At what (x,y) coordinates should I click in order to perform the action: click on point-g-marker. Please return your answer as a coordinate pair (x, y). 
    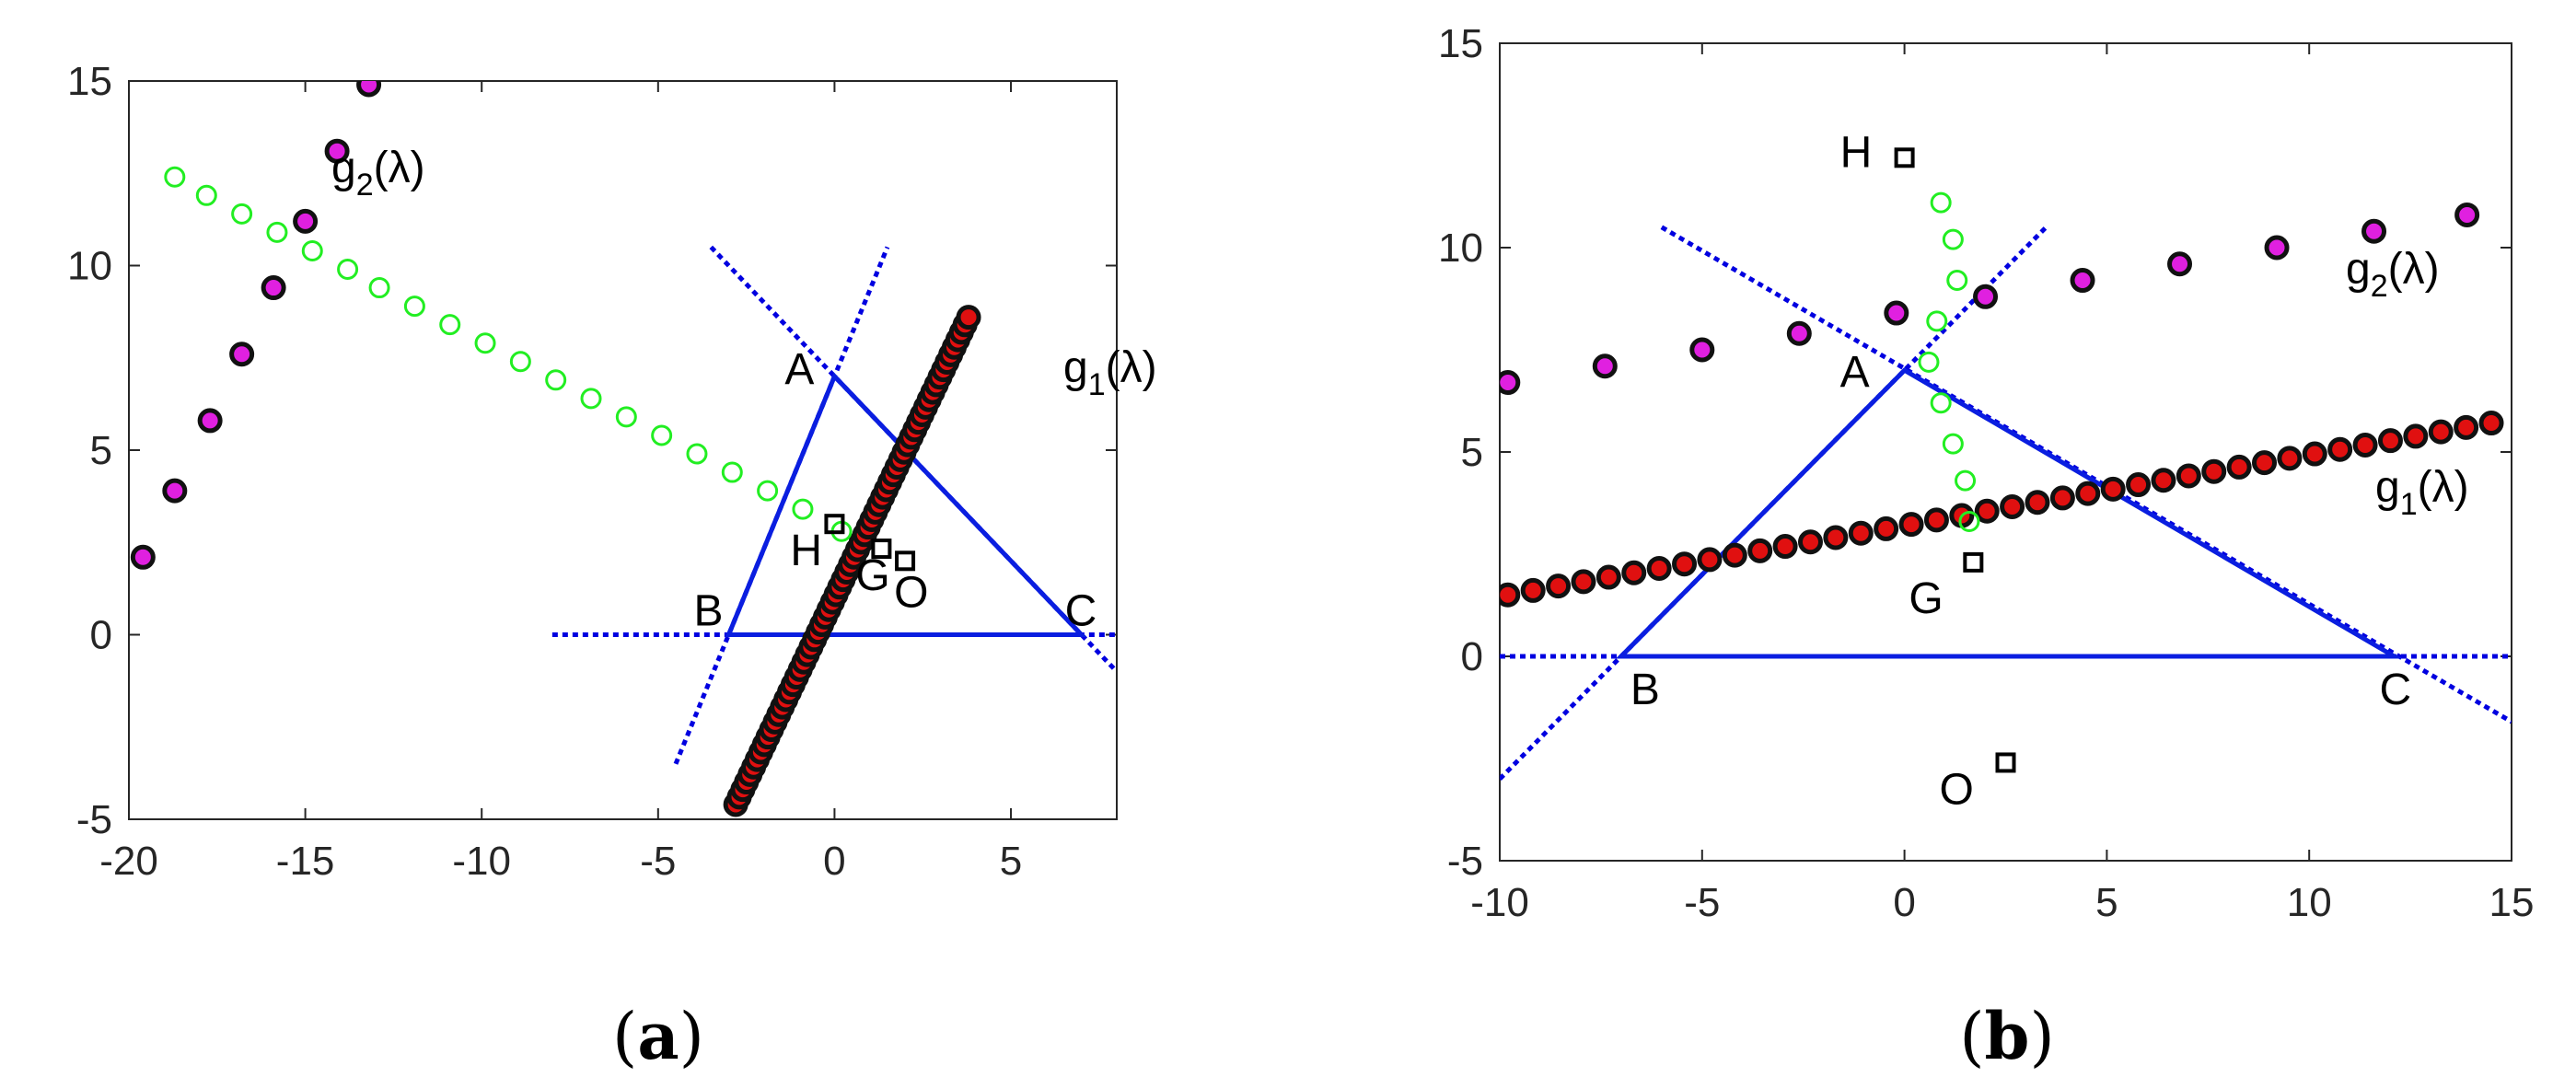
    Looking at the image, I should click on (1973, 562).